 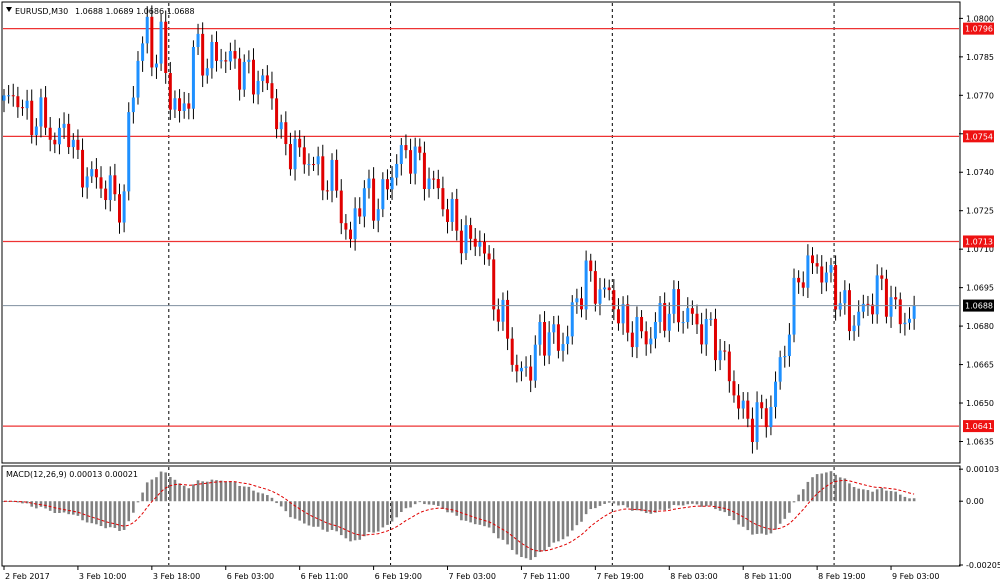 What do you see at coordinates (619, 576) in the screenshot?
I see `time-tick-label: 7 Feb 19:00` at bounding box center [619, 576].